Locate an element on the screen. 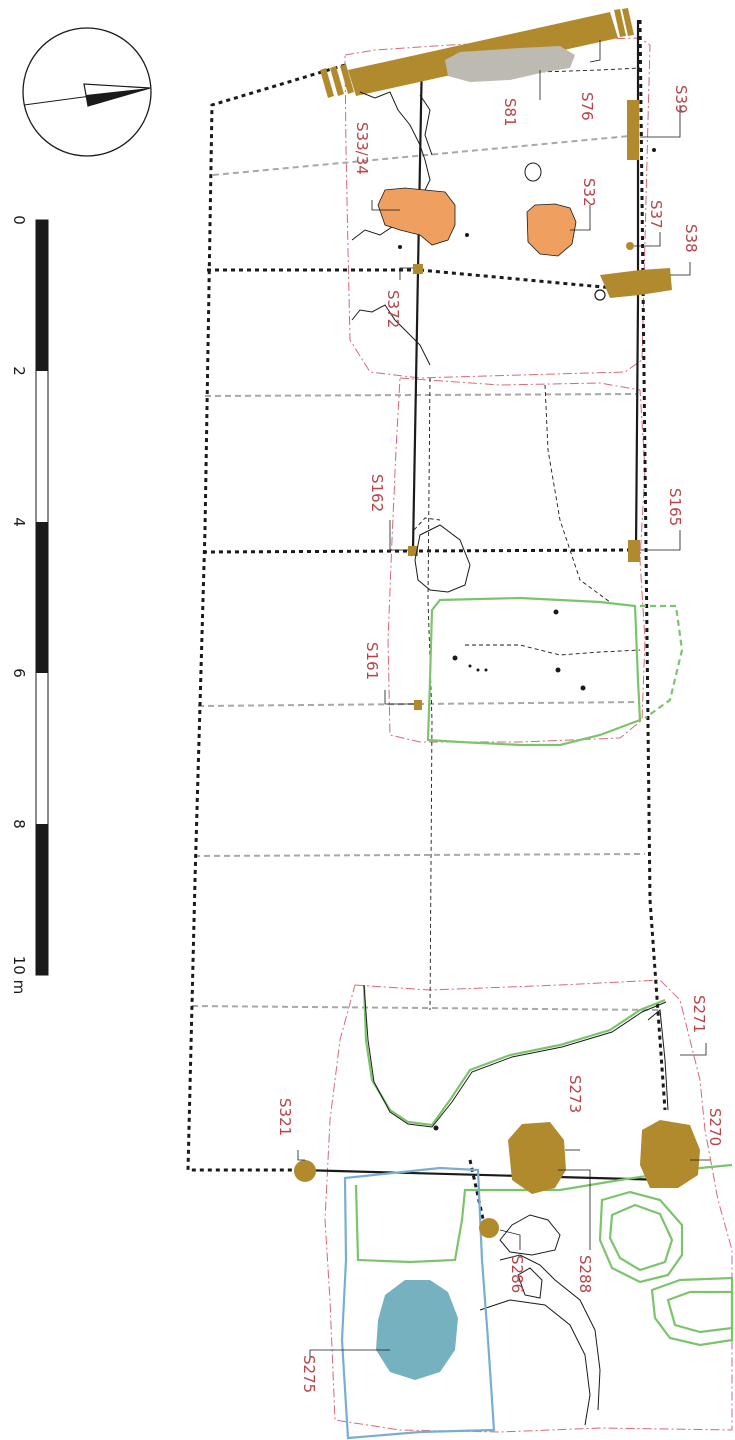 This screenshot has width=735, height=1440. north-arrow-icon is located at coordinates (87, 92).